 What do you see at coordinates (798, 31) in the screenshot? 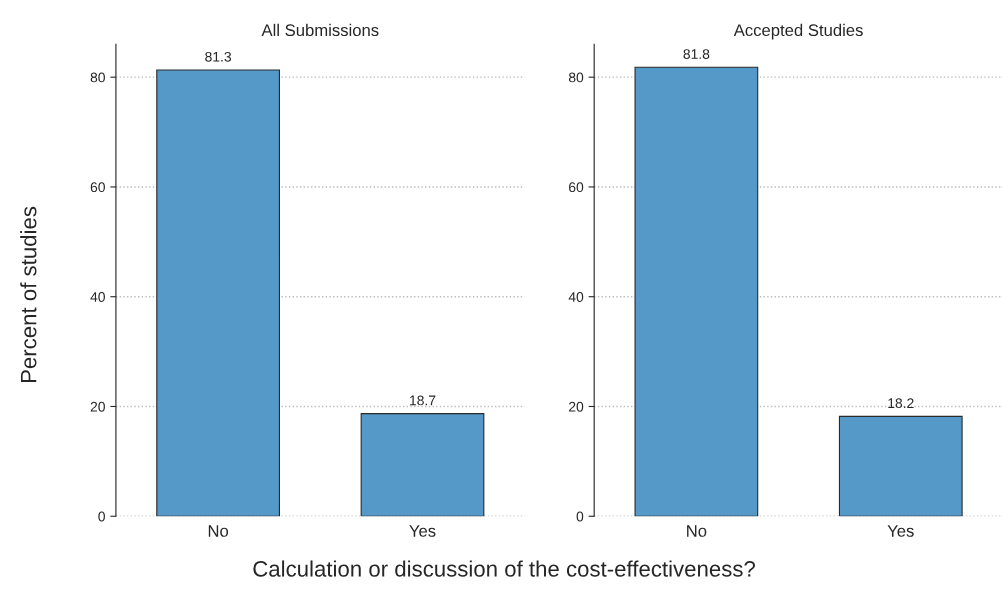
I see `chart-title: Accepted Studies` at bounding box center [798, 31].